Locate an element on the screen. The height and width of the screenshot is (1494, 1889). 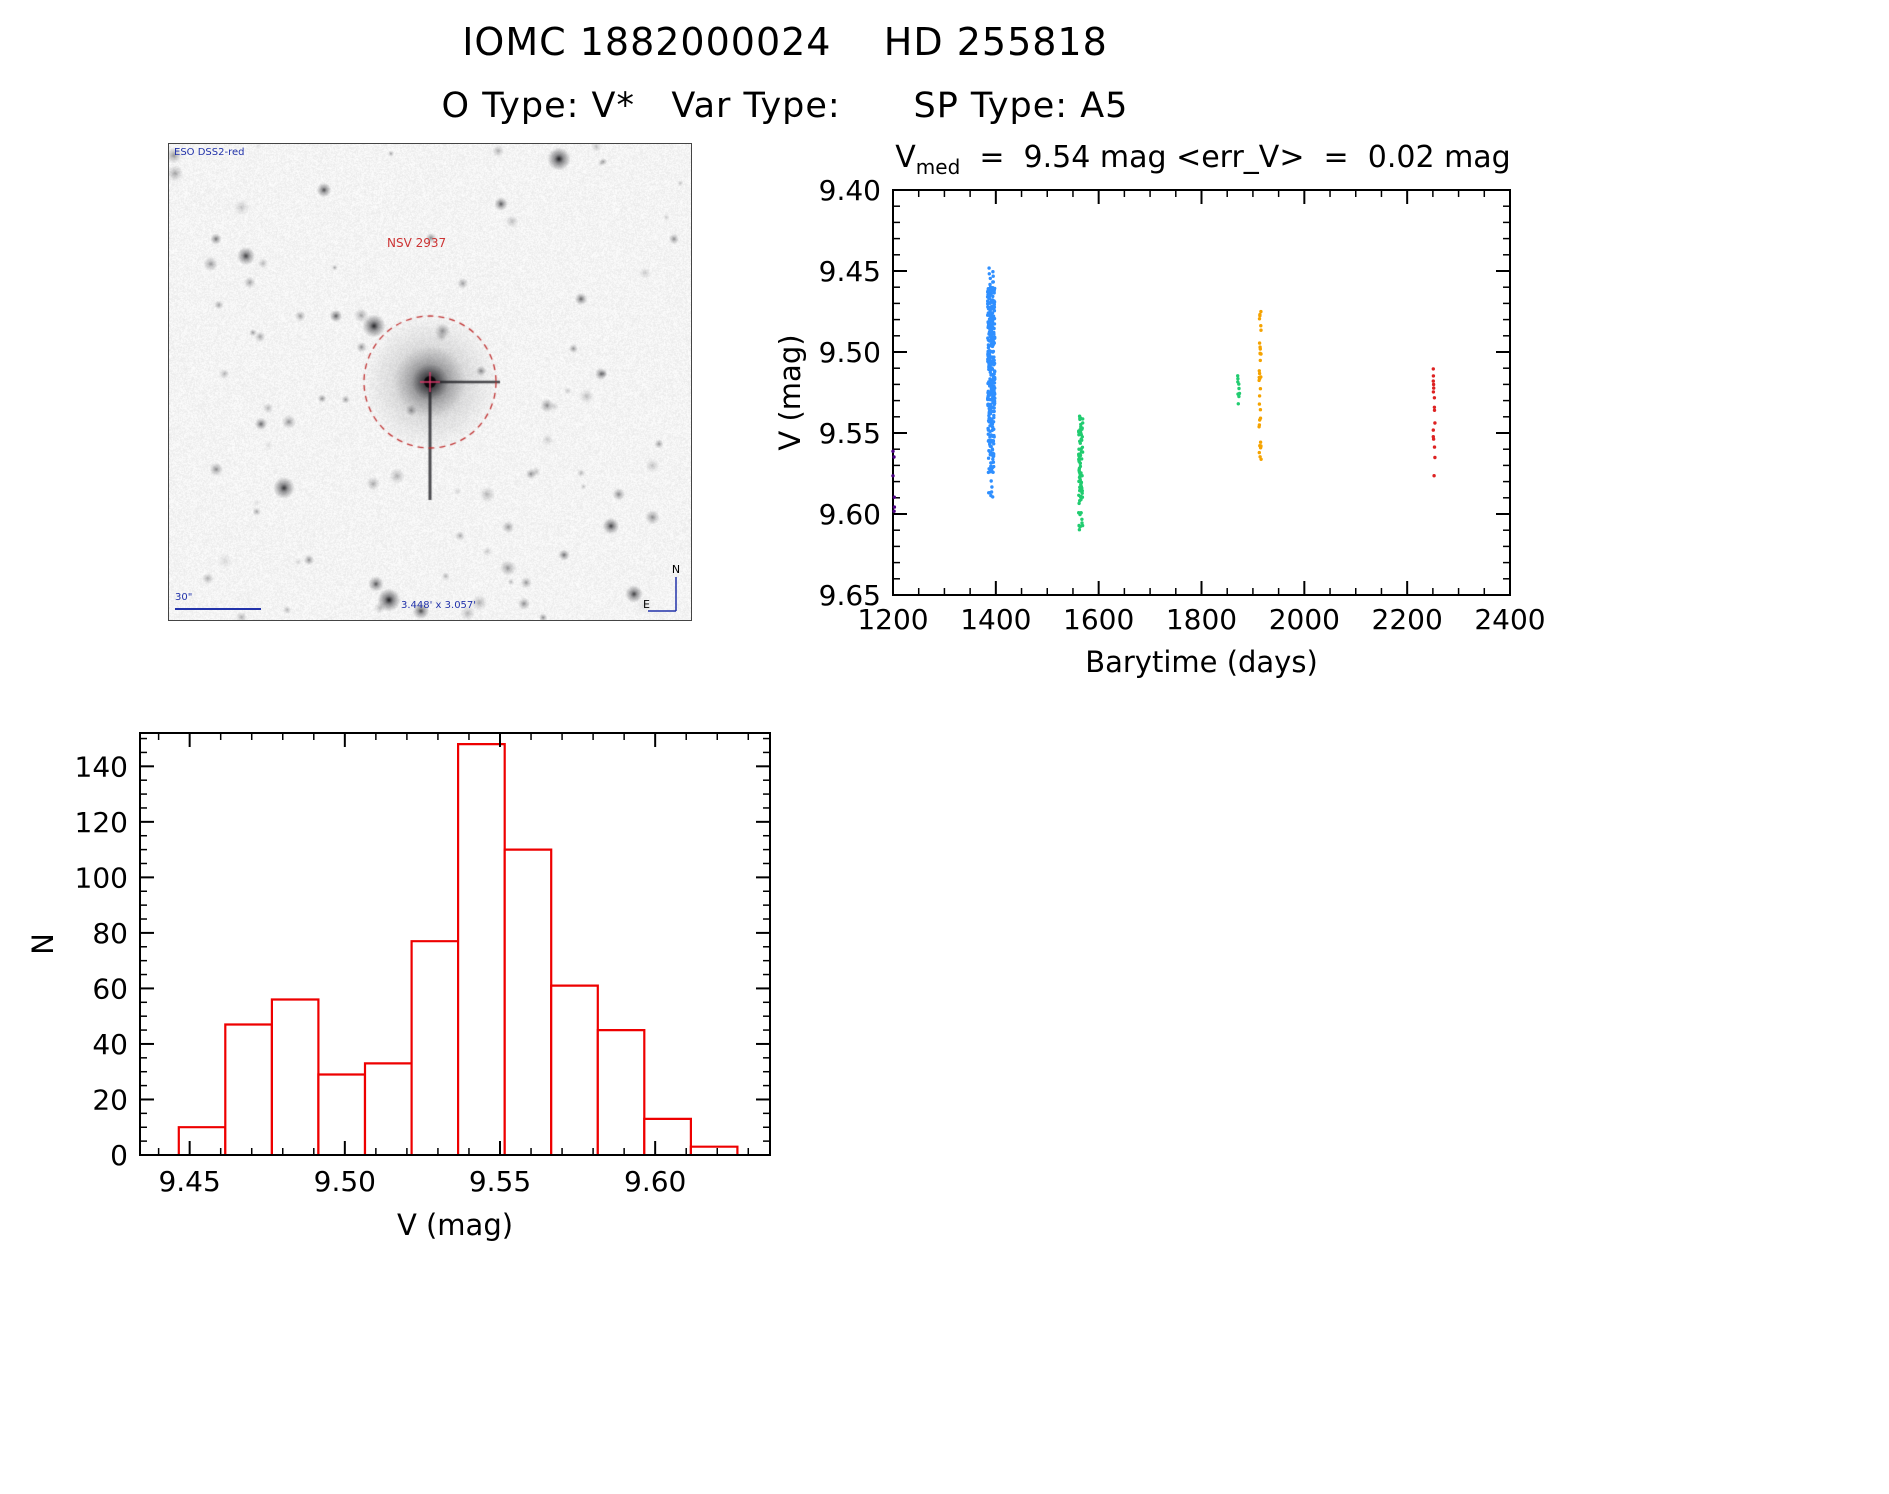
lightcurve-title: Vmed = 9.54 mag <err_V> = 0.02 mag is located at coordinates (1203, 159).